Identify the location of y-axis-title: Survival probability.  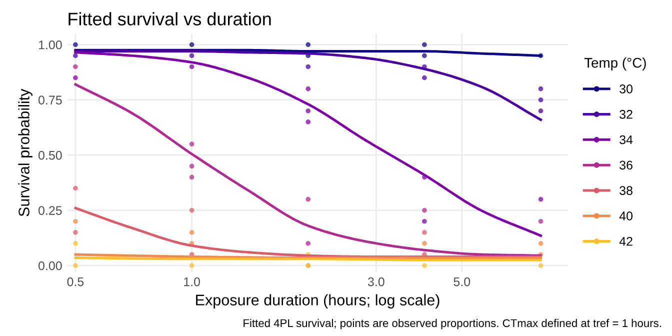
(25, 152).